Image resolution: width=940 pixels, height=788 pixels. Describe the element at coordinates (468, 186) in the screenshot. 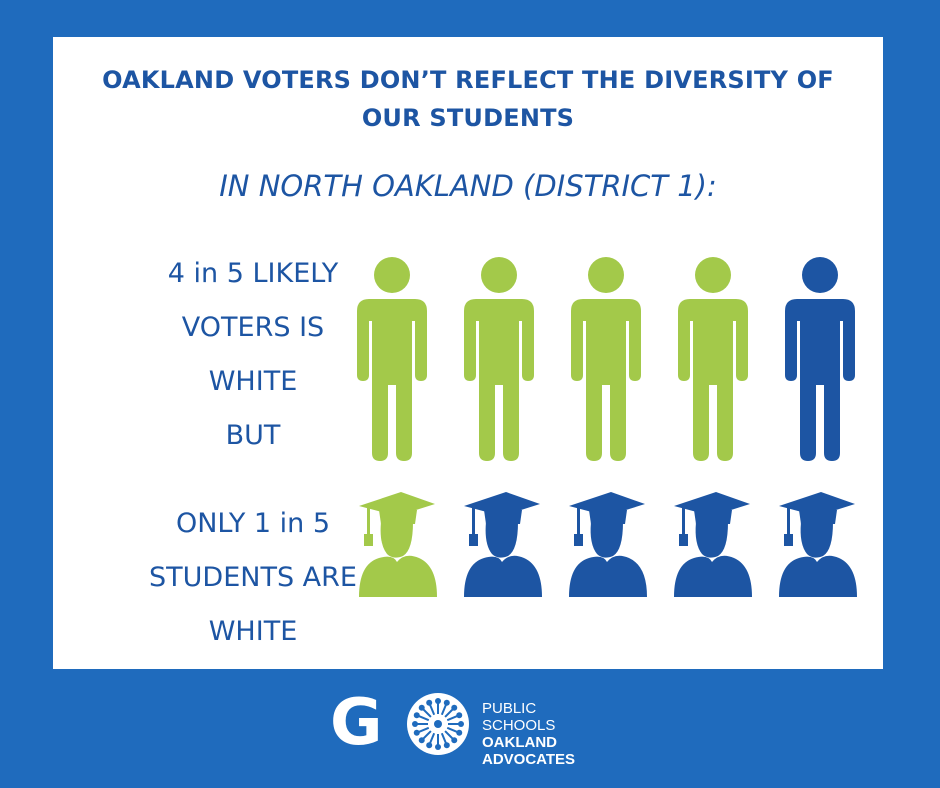

I see `district-subheading: IN NORTH OAKLAND (DISTRICT 1):` at that location.